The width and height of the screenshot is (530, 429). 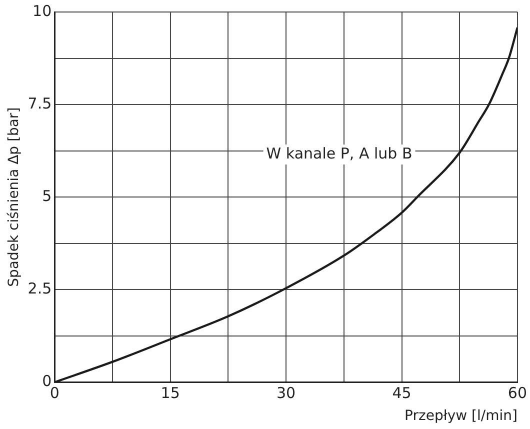 What do you see at coordinates (170, 393) in the screenshot?
I see `x-tick-label: 15` at bounding box center [170, 393].